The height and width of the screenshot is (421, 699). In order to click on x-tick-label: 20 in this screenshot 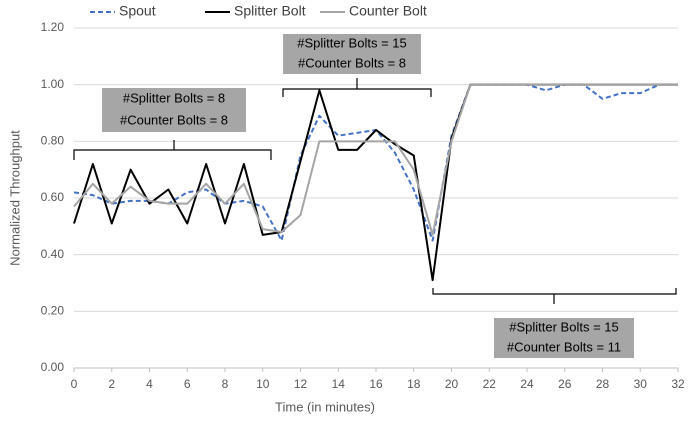, I will do `click(452, 384)`.